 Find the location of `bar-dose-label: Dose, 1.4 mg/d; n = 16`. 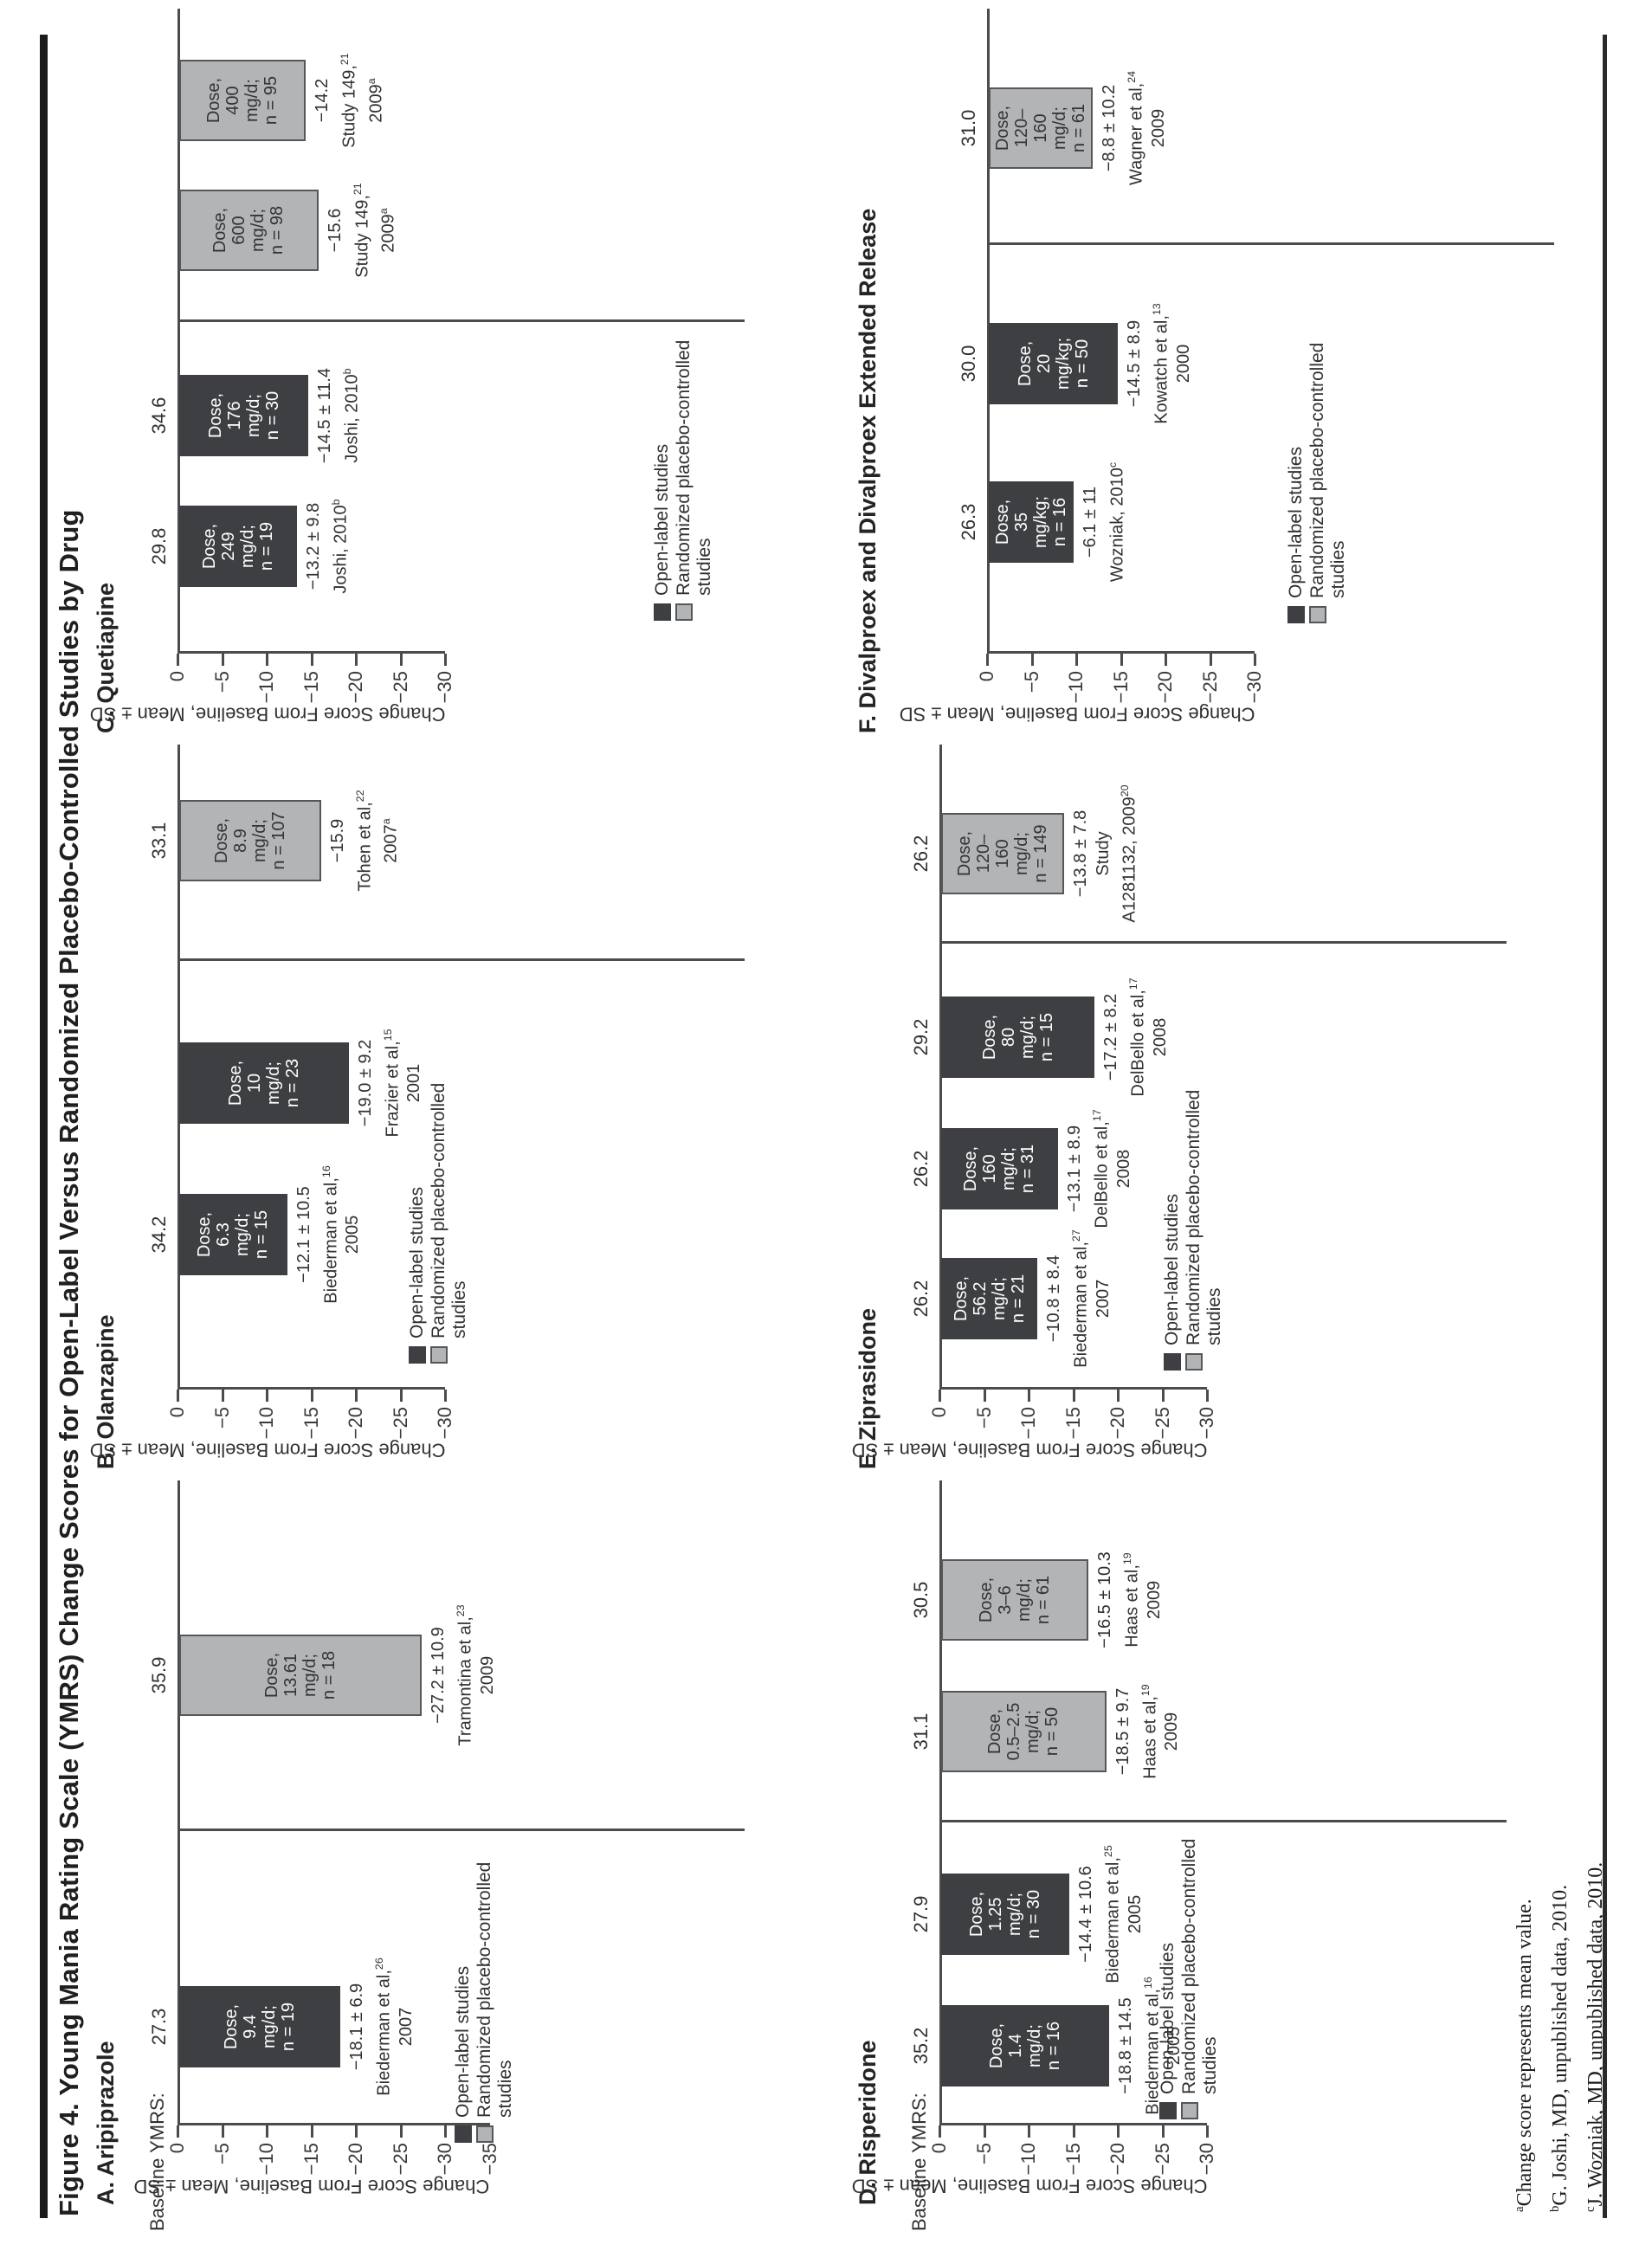

bar-dose-label: Dose, 1.4 mg/d; n = 16 is located at coordinates (1024, 2046).